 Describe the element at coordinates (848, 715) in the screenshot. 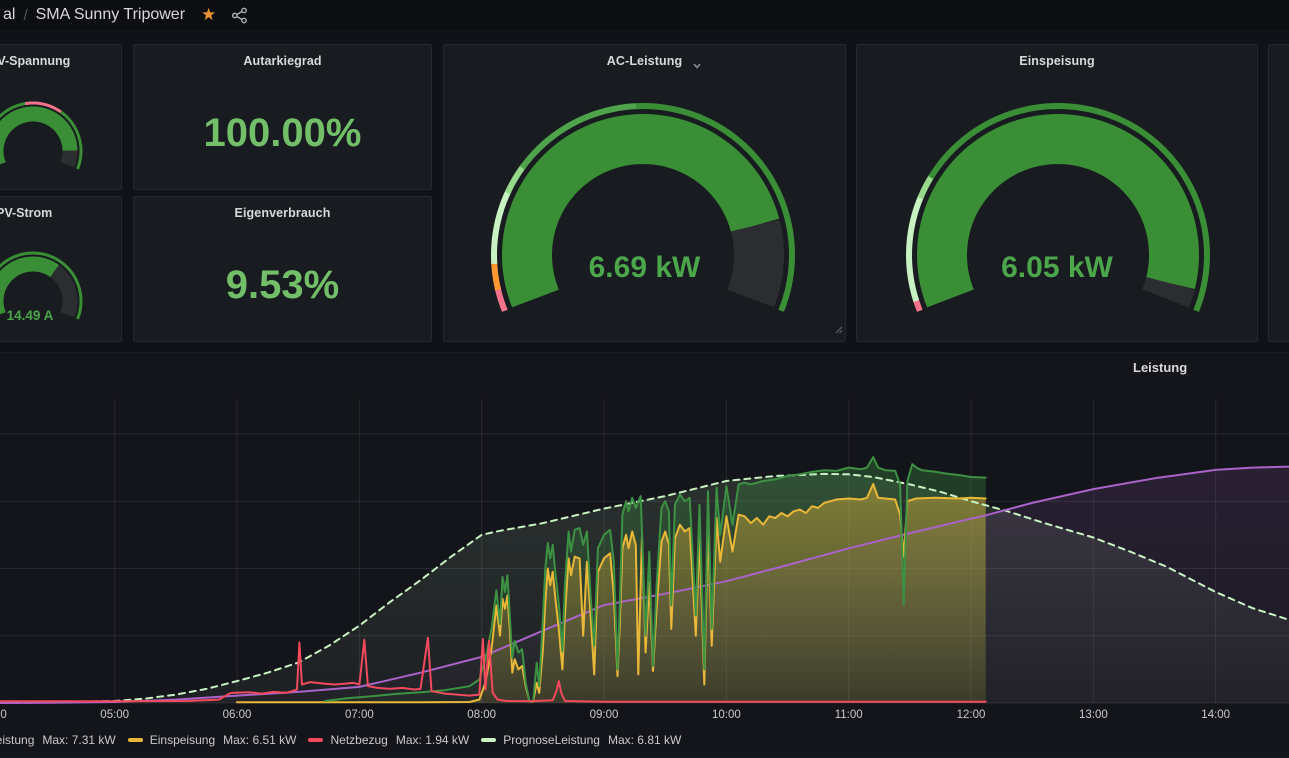

I see `x-axis-tick: 11:00` at that location.